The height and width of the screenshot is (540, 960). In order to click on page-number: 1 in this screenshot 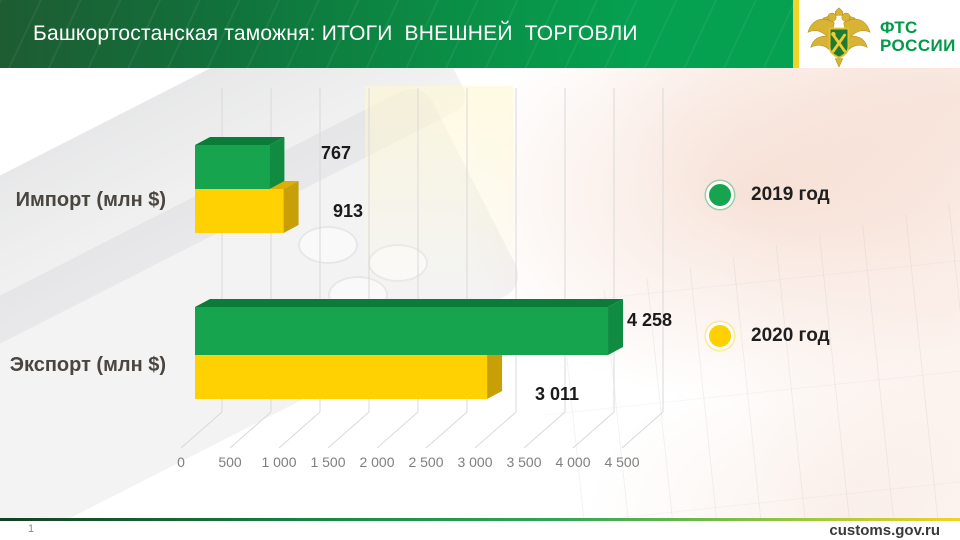, I will do `click(31, 529)`.